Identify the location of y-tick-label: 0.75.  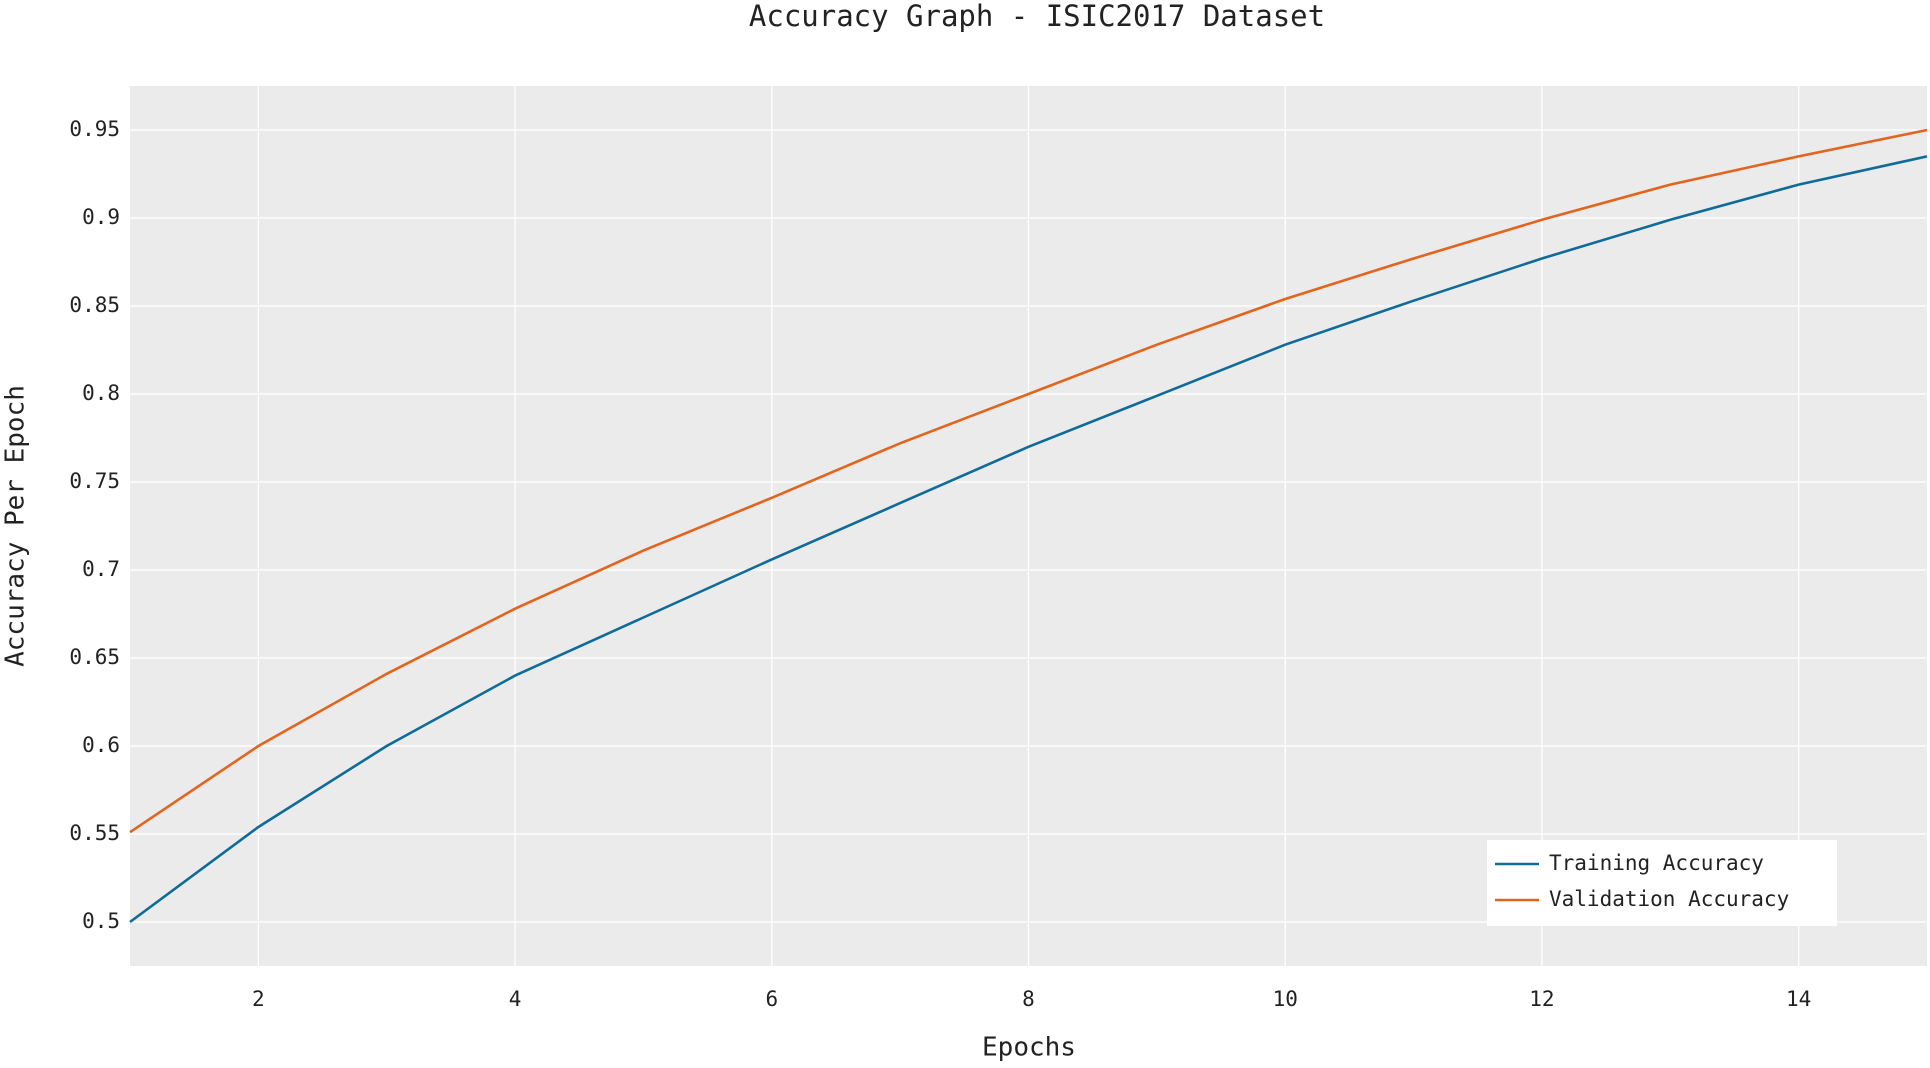
(94, 481).